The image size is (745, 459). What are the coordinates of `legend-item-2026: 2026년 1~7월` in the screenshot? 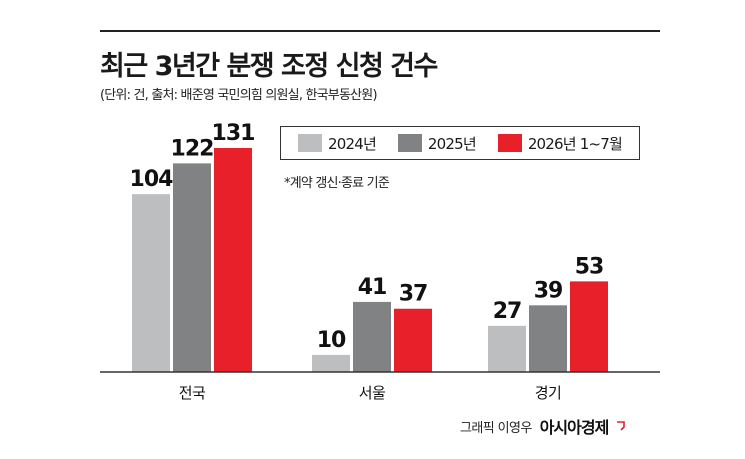 It's located at (560, 143).